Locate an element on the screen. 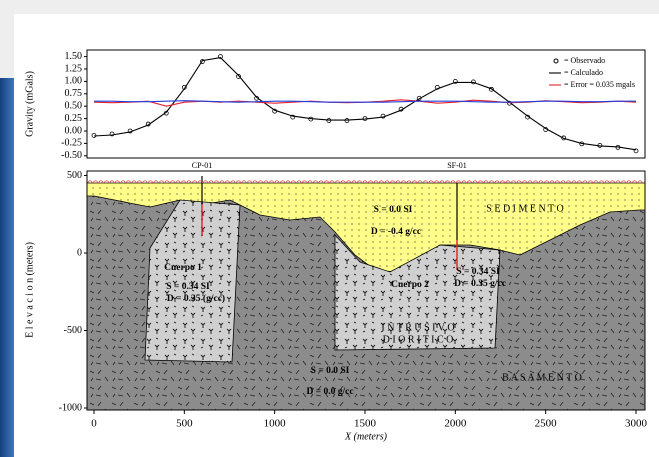 Image resolution: width=659 pixels, height=457 pixels. x-tick-label: 1500 is located at coordinates (365, 424).